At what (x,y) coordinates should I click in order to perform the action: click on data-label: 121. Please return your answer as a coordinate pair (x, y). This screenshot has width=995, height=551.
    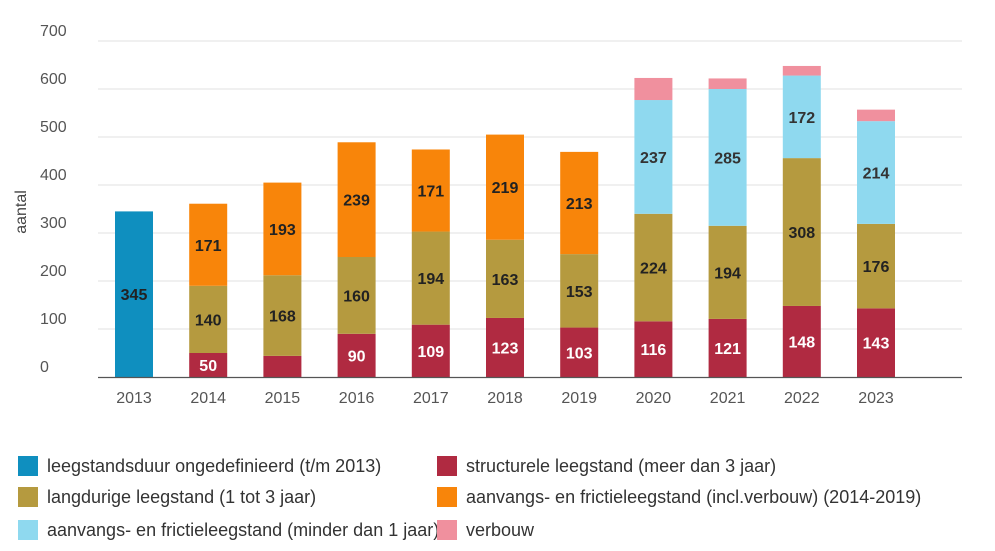
    Looking at the image, I should click on (727, 349).